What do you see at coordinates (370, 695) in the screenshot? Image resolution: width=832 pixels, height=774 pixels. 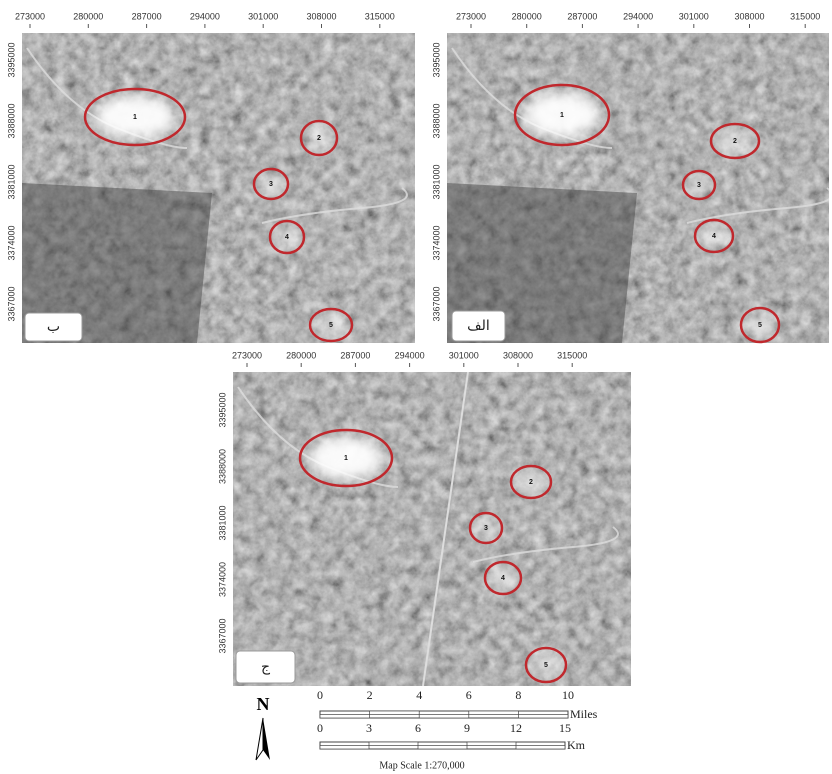 I see `scale-tick-label: 2` at bounding box center [370, 695].